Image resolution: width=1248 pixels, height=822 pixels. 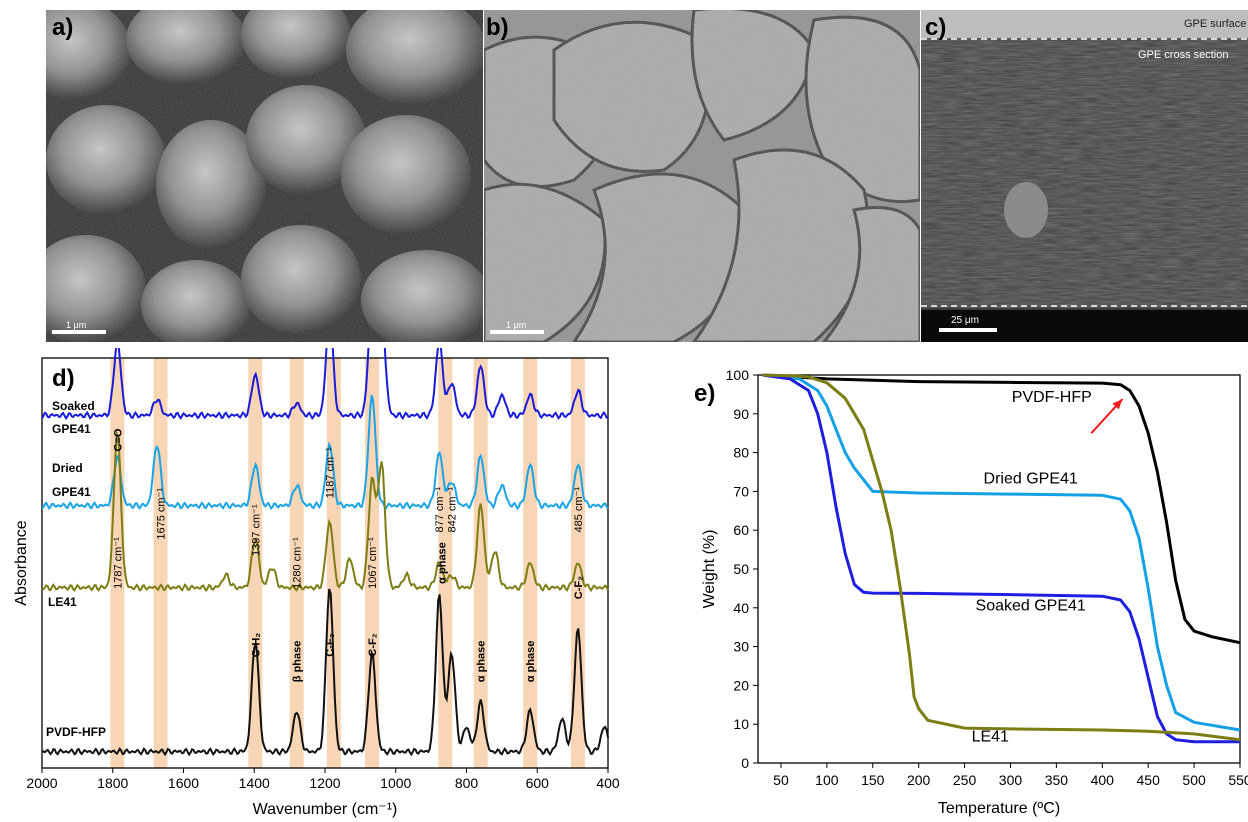 I want to click on x-tick-label-d-6: 800, so click(x=467, y=783).